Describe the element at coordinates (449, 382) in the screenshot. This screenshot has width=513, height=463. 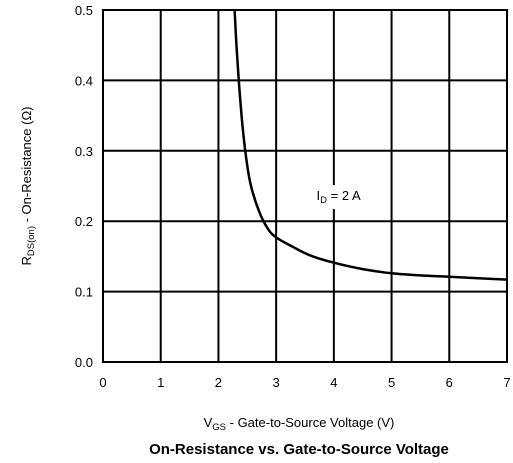
I see `x-tick-label: 6` at that location.